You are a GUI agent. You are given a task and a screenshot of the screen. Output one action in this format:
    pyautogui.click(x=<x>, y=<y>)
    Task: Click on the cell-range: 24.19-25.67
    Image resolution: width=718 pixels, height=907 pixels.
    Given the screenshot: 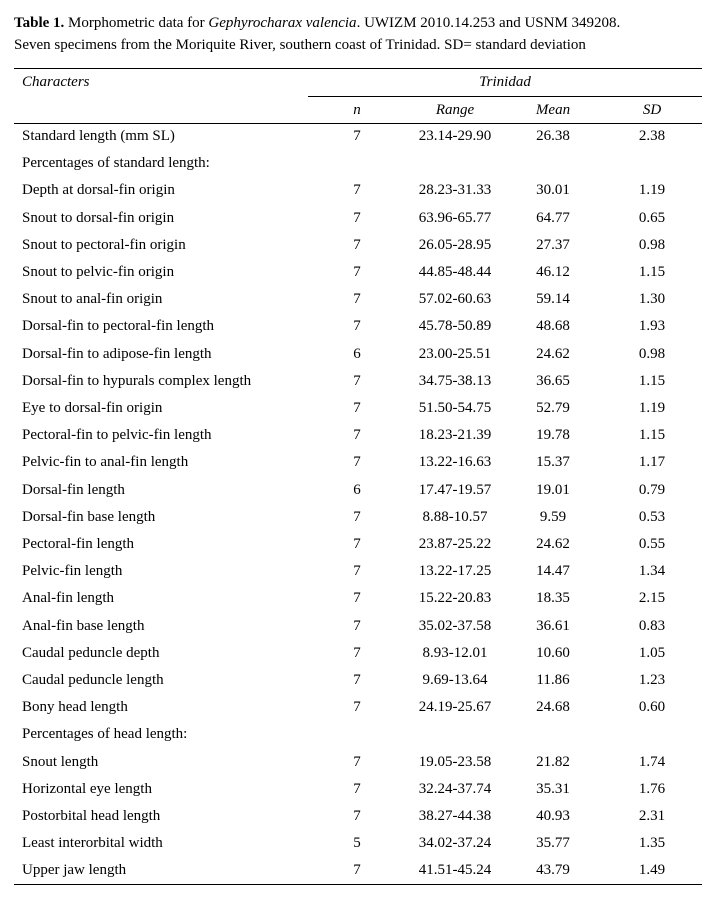 What is the action you would take?
    pyautogui.click(x=455, y=707)
    